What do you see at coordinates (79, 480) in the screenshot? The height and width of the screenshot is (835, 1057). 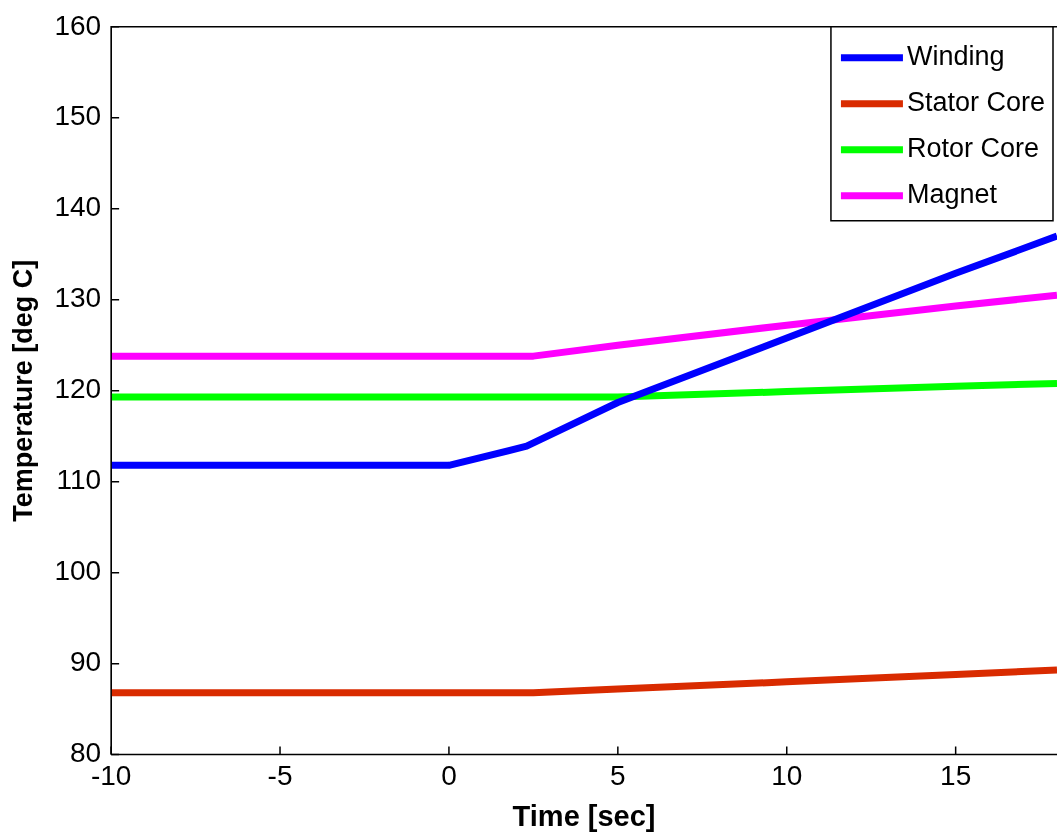 I see `y-tick-label: 110` at bounding box center [79, 480].